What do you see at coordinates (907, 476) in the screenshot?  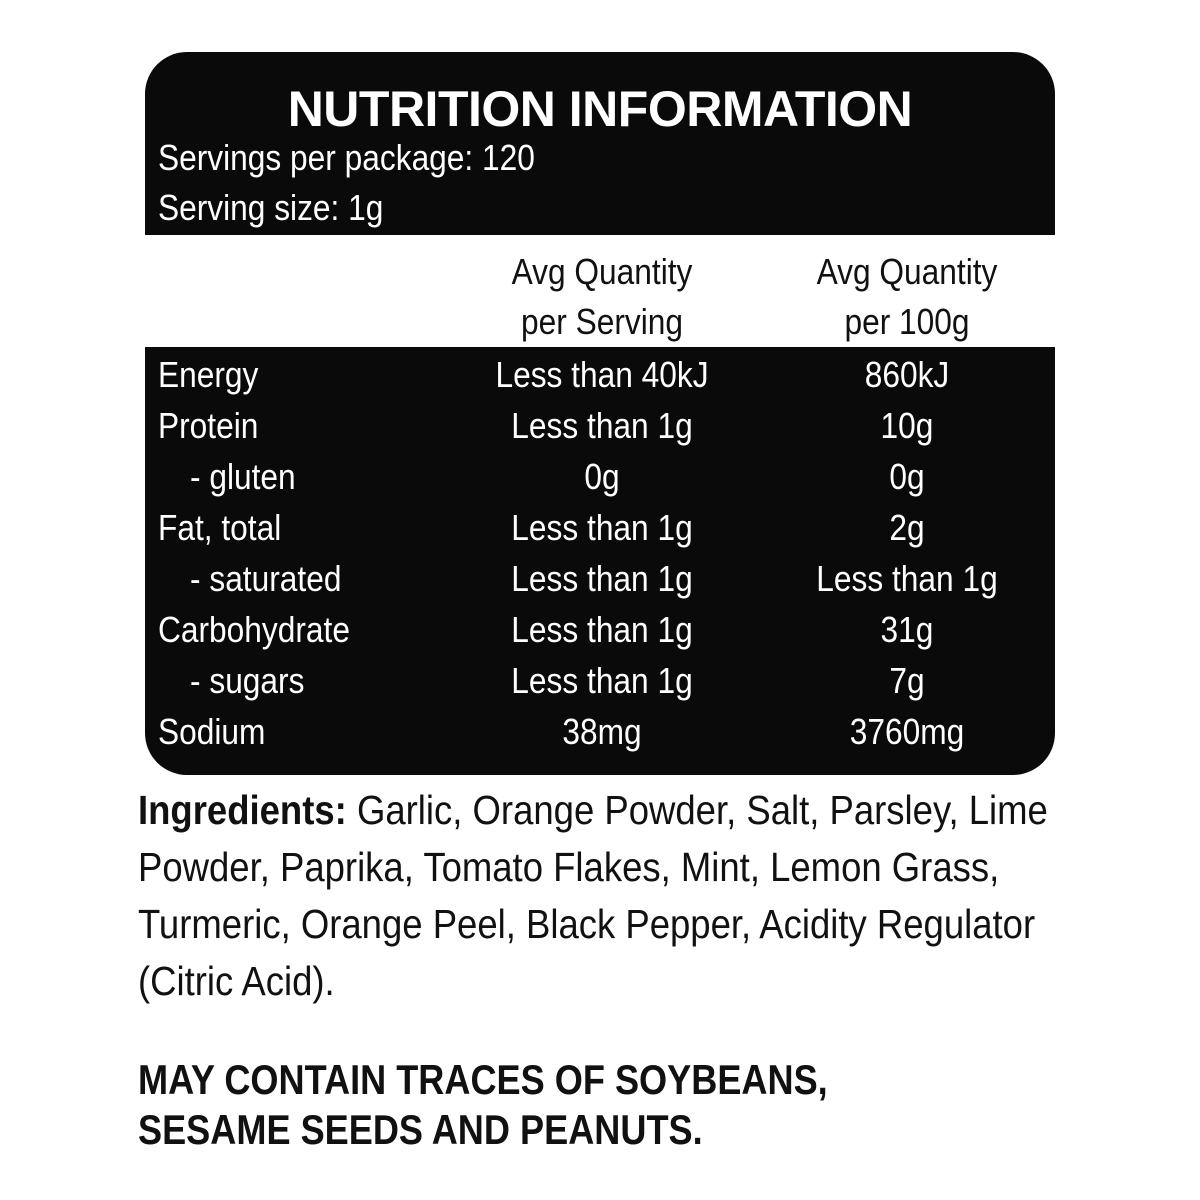 I see `per-100g-value: 0g` at bounding box center [907, 476].